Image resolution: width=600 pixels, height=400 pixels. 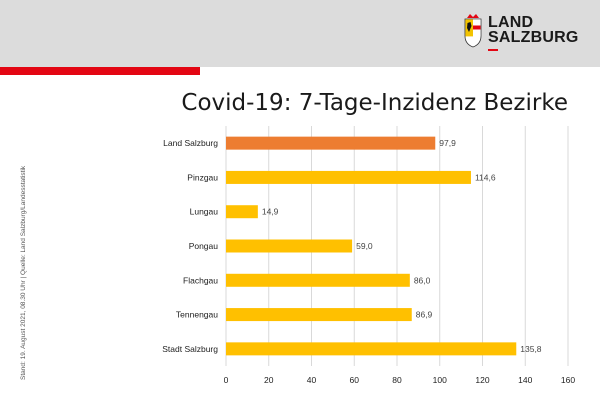 I want to click on logo-wordmark: LAND SALZBURG, so click(x=533, y=30).